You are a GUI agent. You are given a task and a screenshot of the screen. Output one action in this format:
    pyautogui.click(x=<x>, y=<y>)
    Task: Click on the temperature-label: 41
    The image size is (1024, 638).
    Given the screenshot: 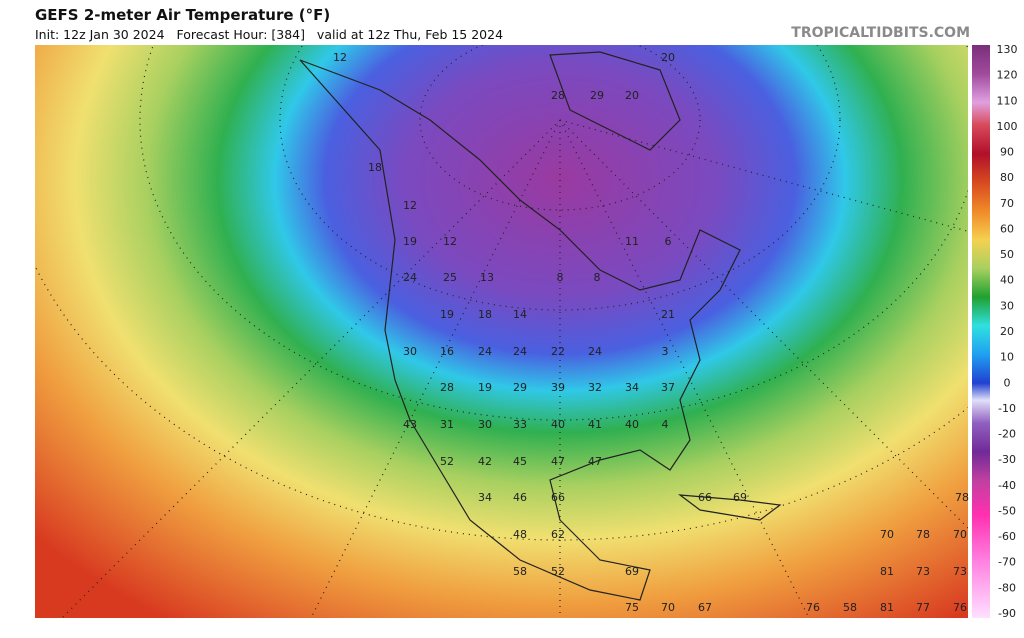 What is the action you would take?
    pyautogui.click(x=595, y=424)
    